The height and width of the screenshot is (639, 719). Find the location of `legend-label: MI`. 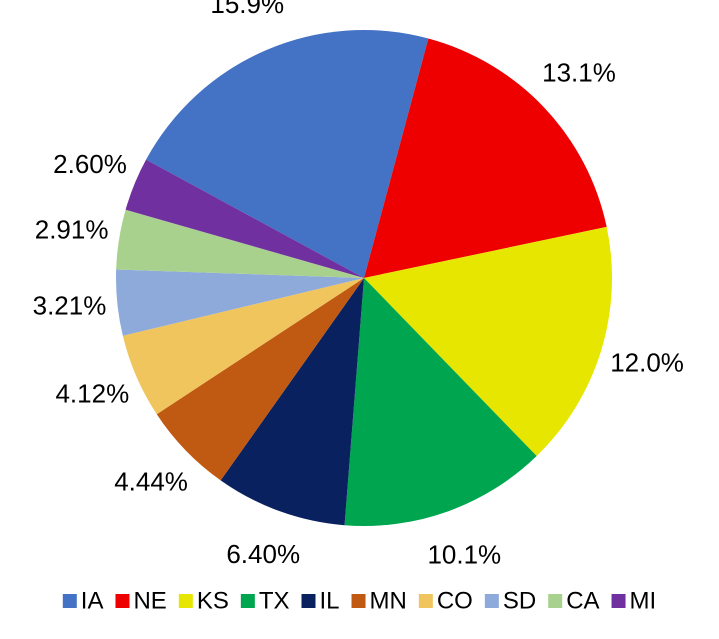

legend-label: MI is located at coordinates (643, 600).